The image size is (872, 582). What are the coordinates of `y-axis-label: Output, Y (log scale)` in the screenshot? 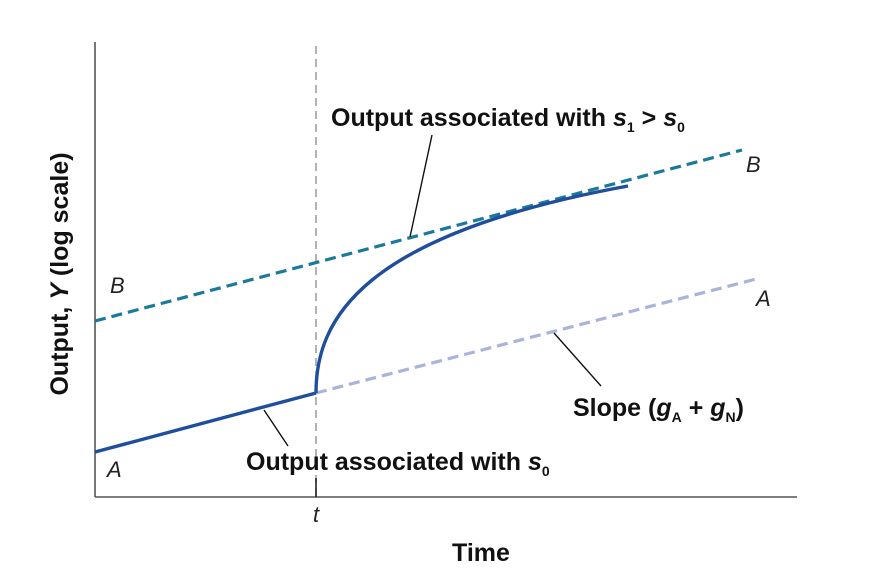 It's located at (60, 273).